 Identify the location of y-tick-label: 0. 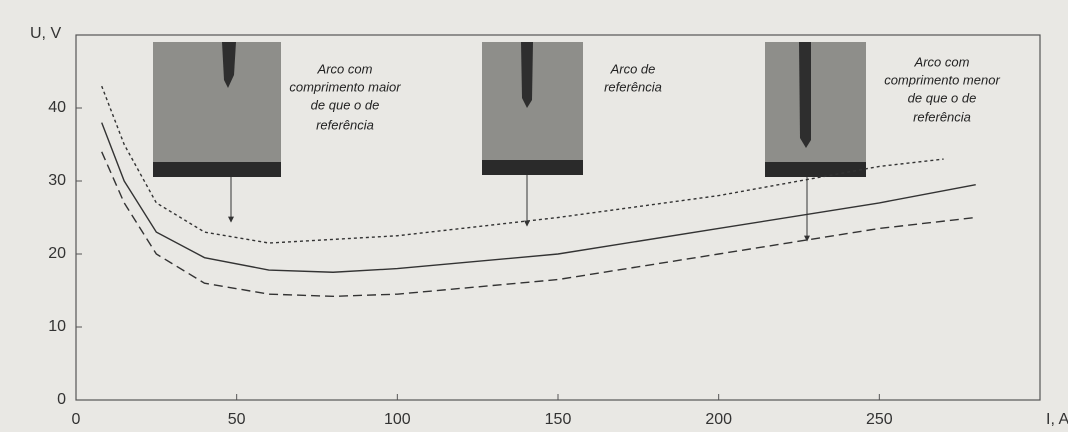
(61, 399).